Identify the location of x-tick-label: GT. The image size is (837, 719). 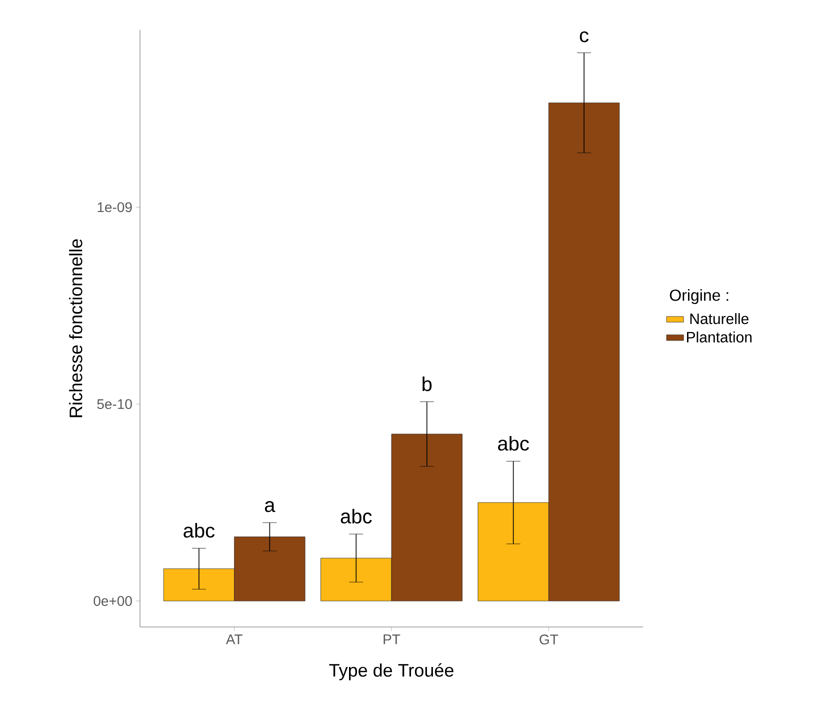
(549, 639).